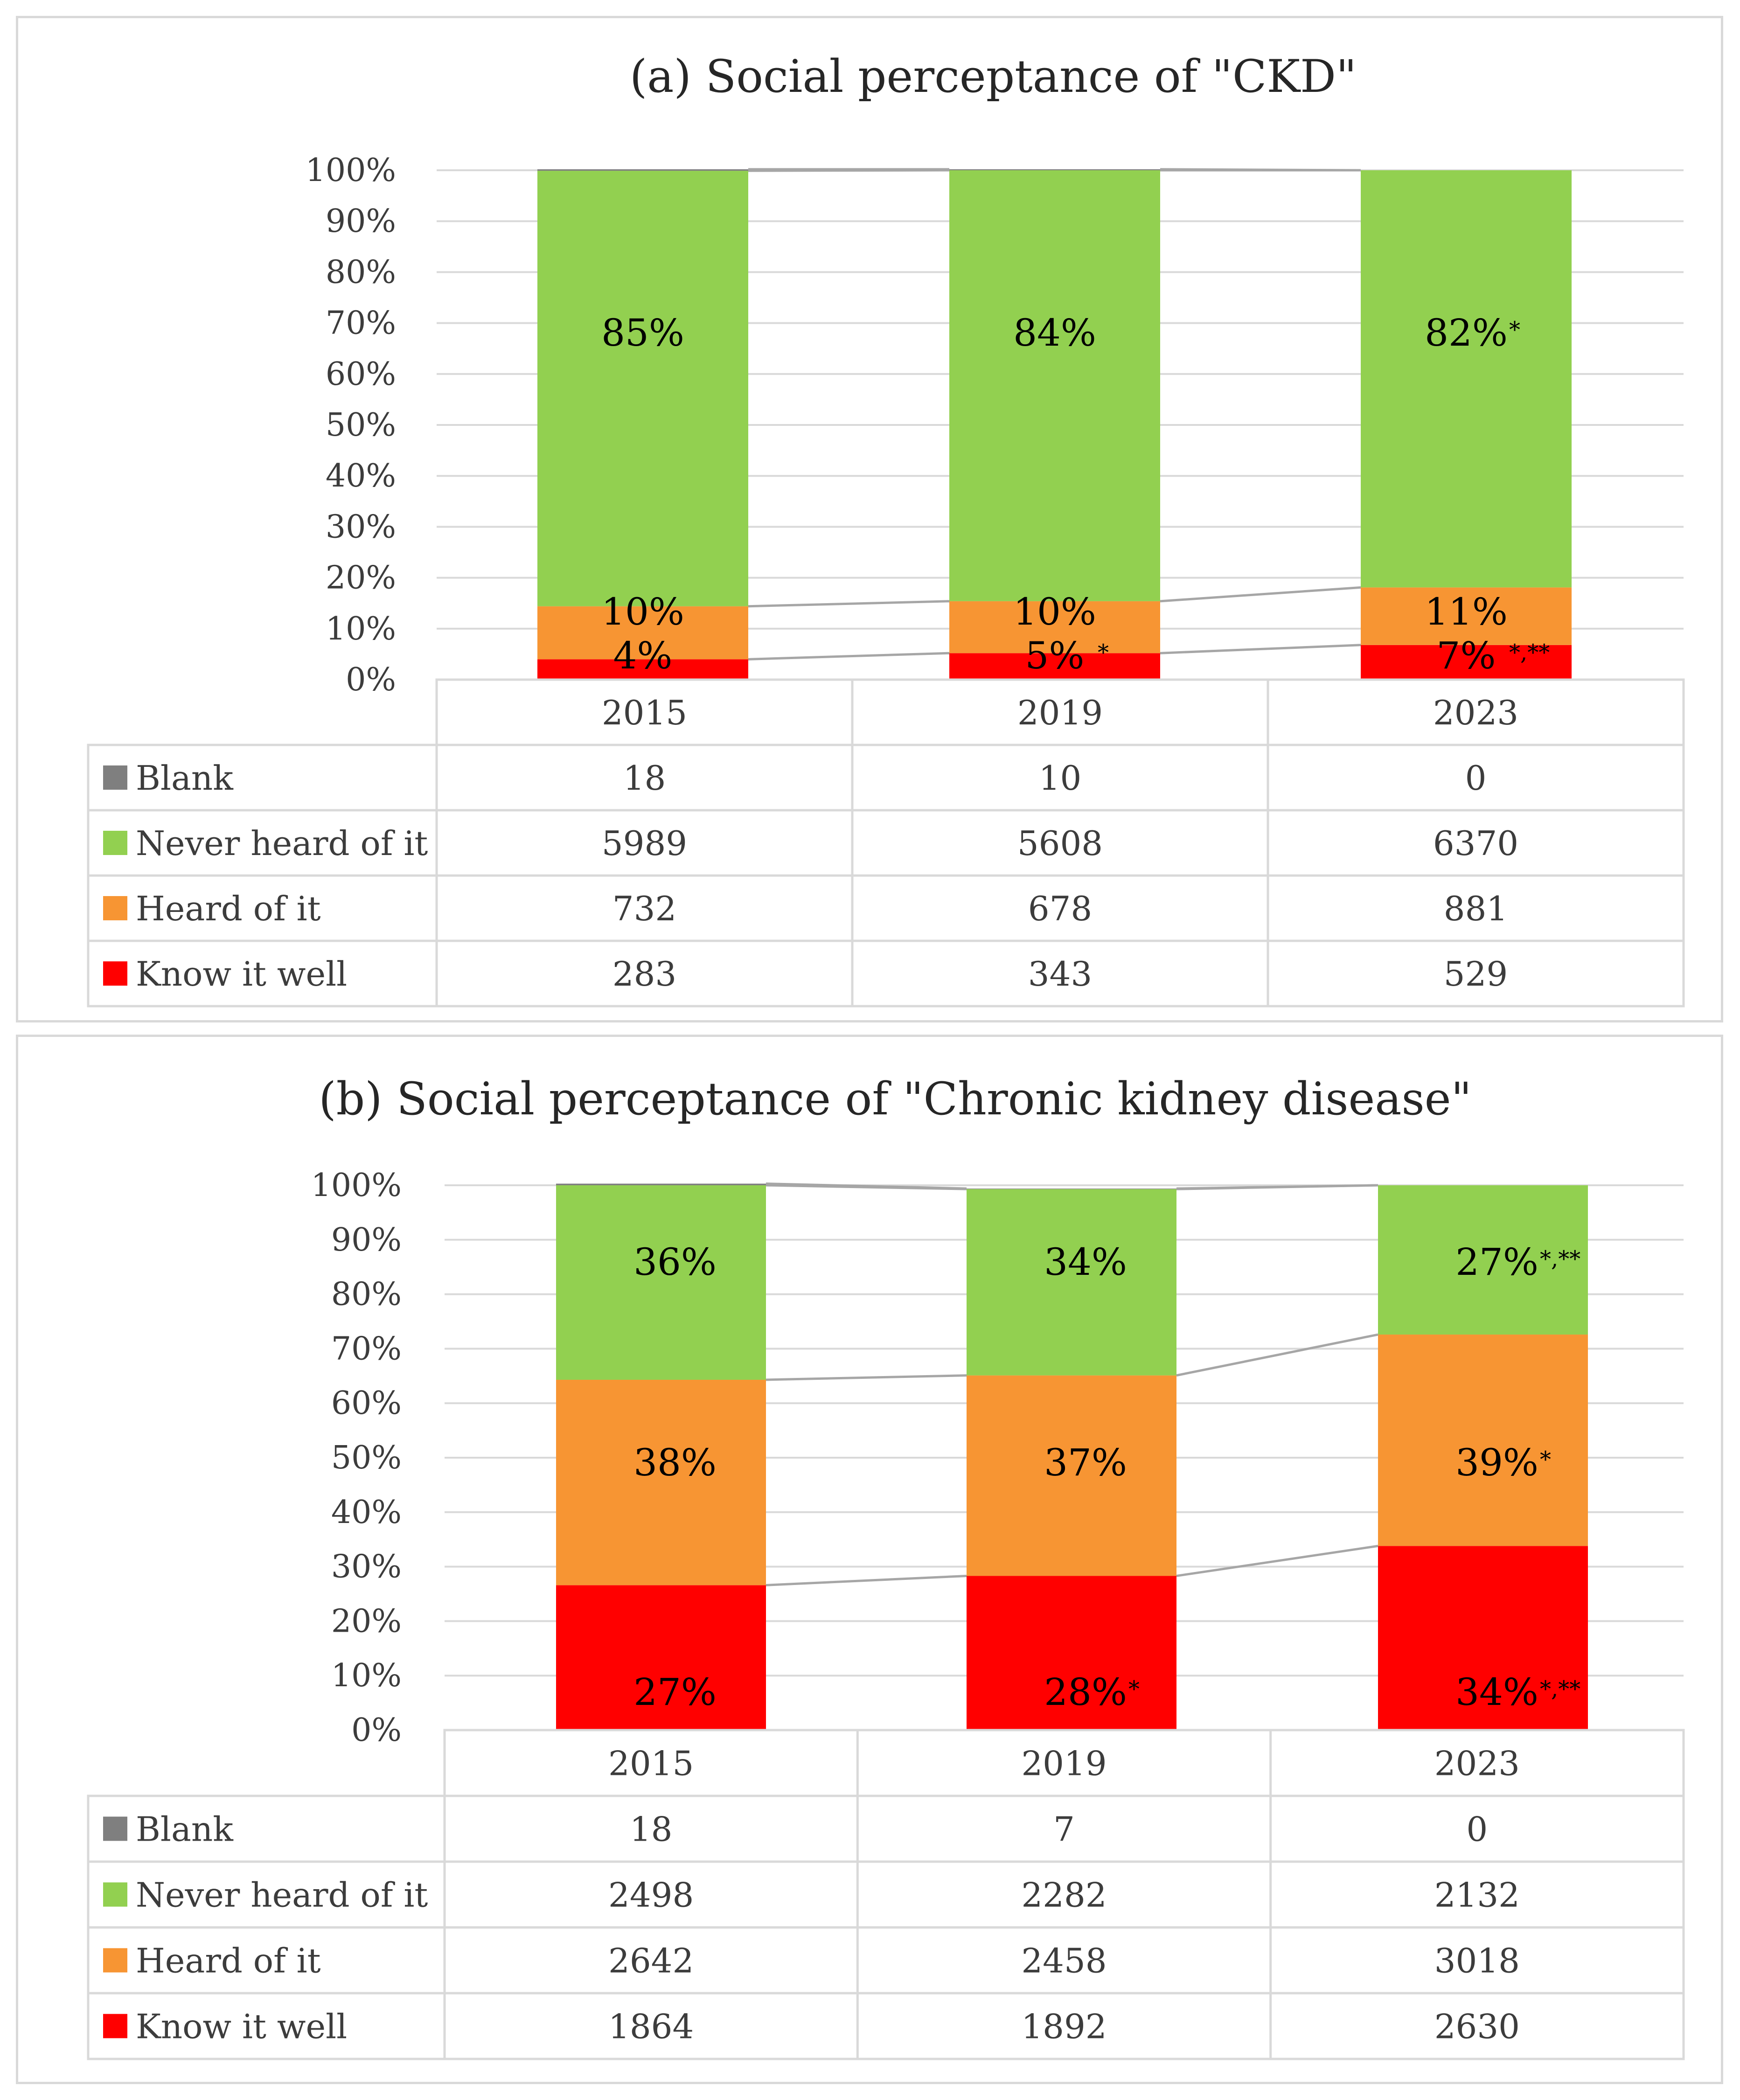 This screenshot has width=1740, height=2100. I want to click on data-label: 84%, so click(1054, 333).